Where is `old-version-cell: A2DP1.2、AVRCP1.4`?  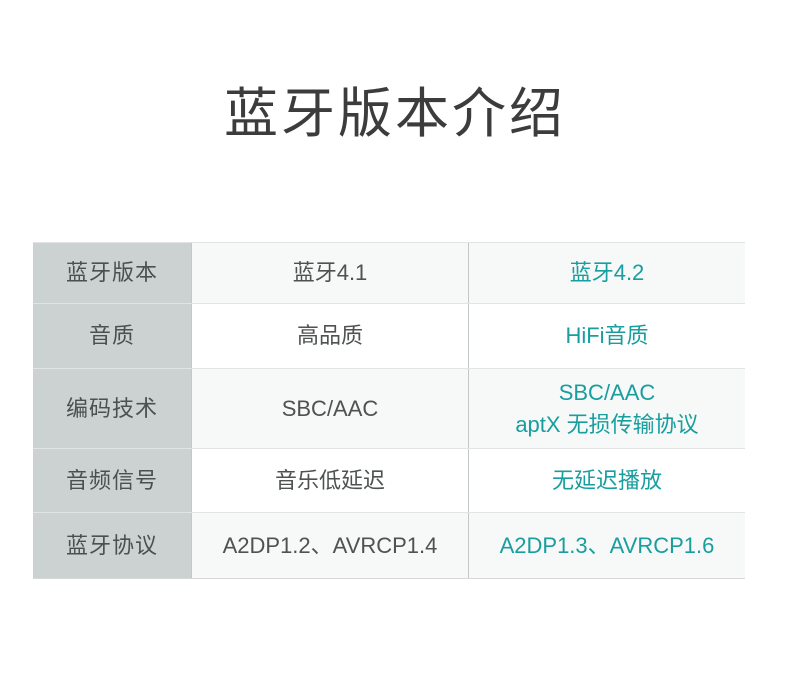
old-version-cell: A2DP1.2、AVRCP1.4 is located at coordinates (330, 545).